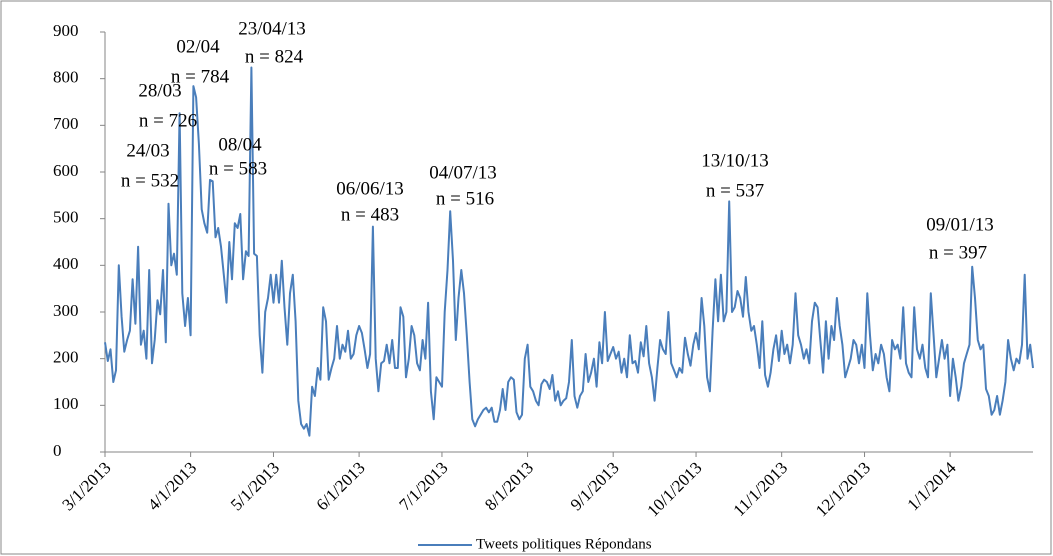  Describe the element at coordinates (735, 190) in the screenshot. I see `annotation-count: n = 537` at that location.